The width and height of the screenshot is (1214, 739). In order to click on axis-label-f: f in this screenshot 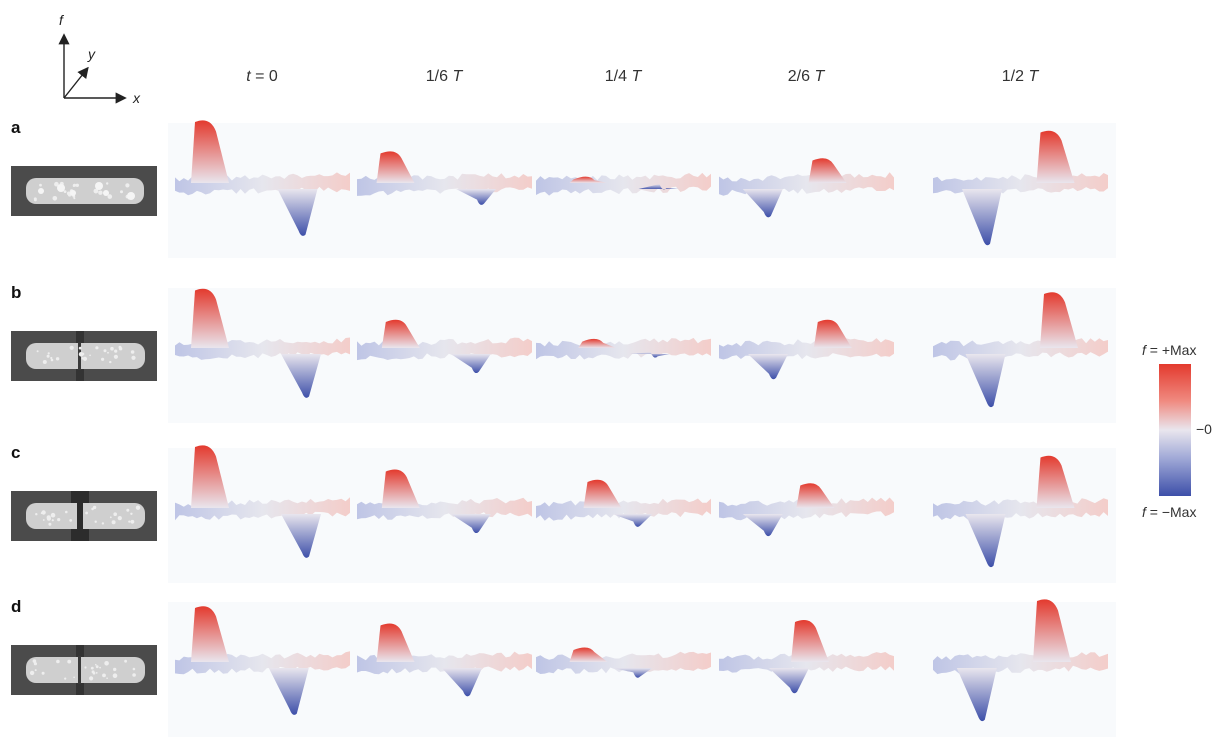, I will do `click(61, 20)`.